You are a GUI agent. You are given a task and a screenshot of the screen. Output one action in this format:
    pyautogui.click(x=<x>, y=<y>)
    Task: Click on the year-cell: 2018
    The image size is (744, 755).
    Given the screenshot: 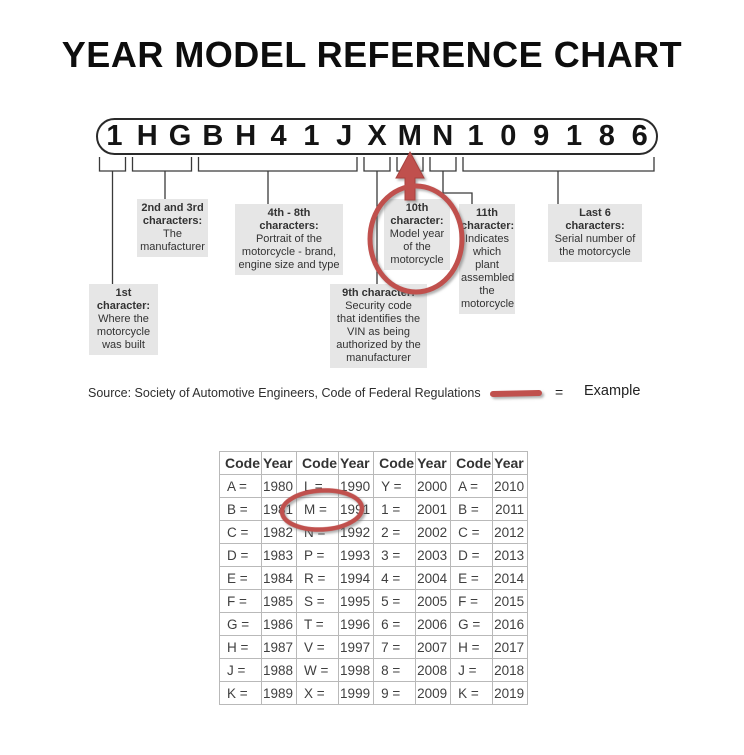 What is the action you would take?
    pyautogui.click(x=510, y=670)
    